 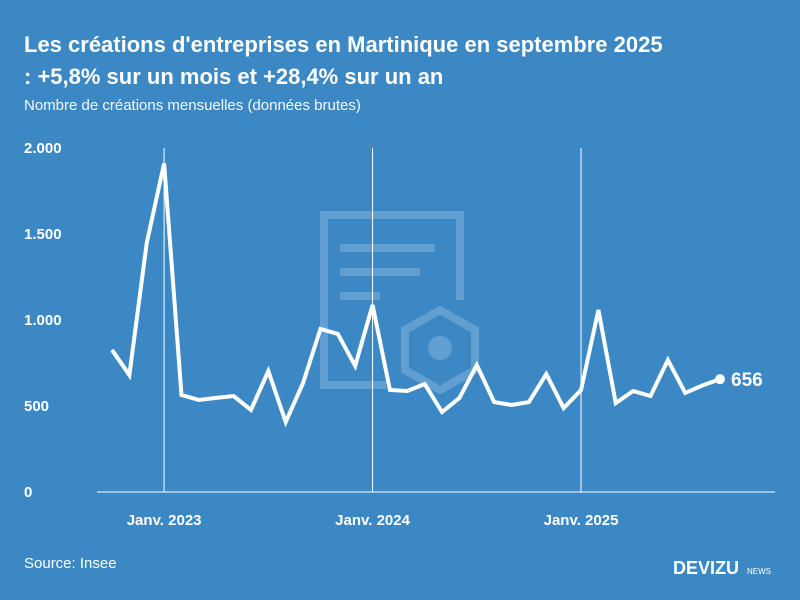 I want to click on y-tick-label: 2.000, so click(x=43, y=148).